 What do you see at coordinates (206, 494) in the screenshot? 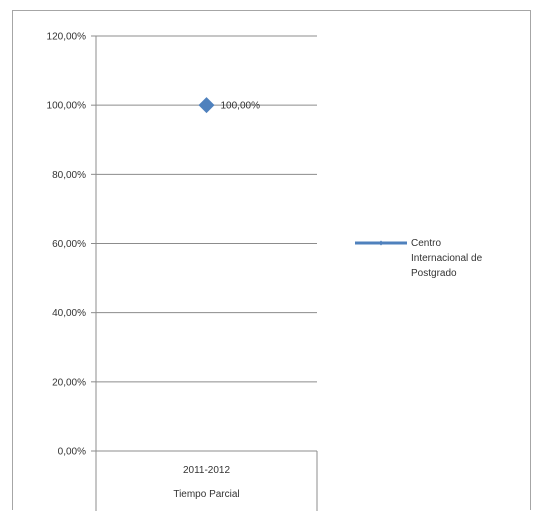
I see `x-category-group-label: Tiempo Parcial` at bounding box center [206, 494].